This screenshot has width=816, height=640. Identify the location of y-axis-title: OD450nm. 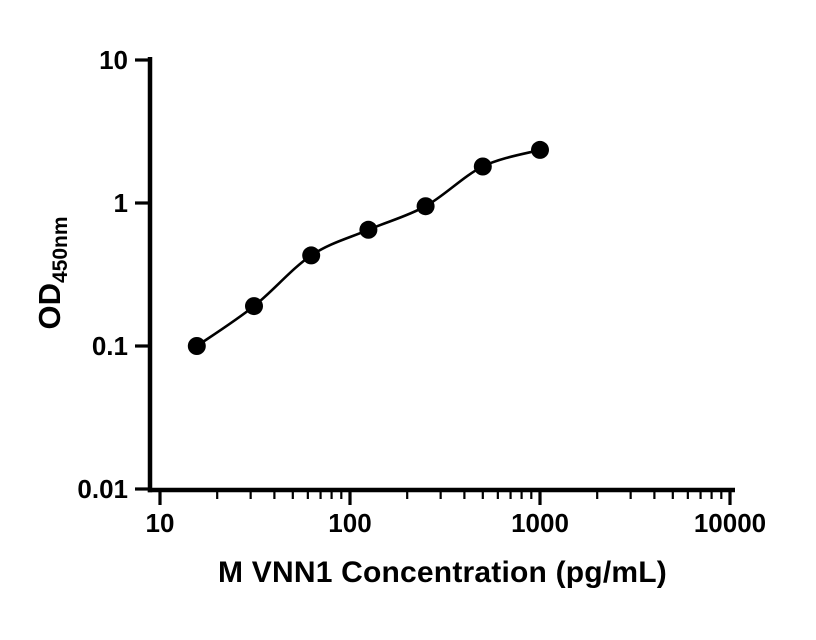
(50, 273).